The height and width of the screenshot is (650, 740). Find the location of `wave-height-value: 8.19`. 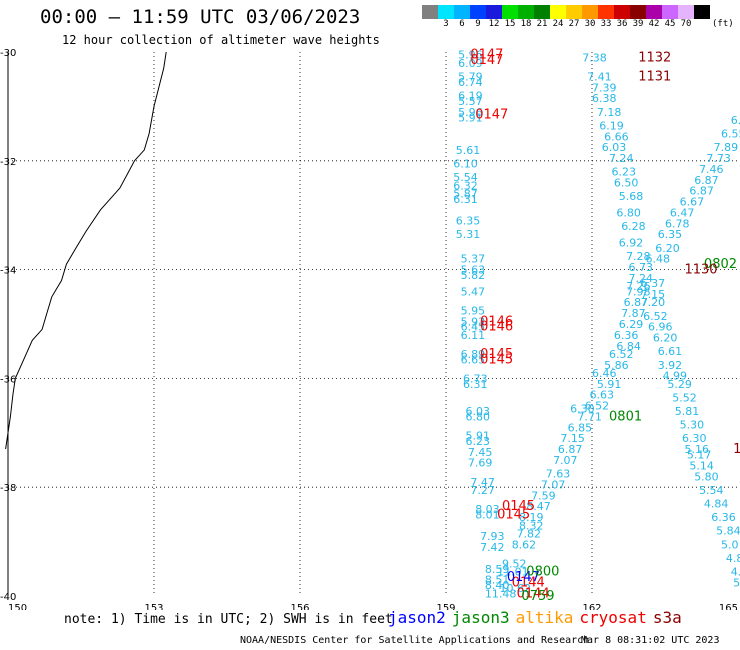

wave-height-value: 8.19 is located at coordinates (531, 517).